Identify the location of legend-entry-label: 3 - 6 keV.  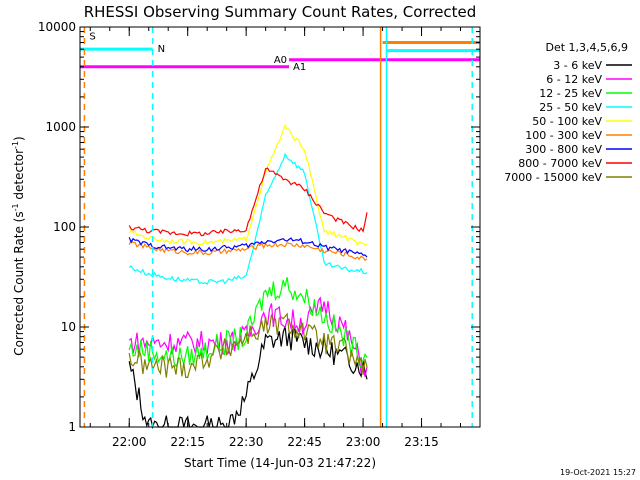
(577, 65).